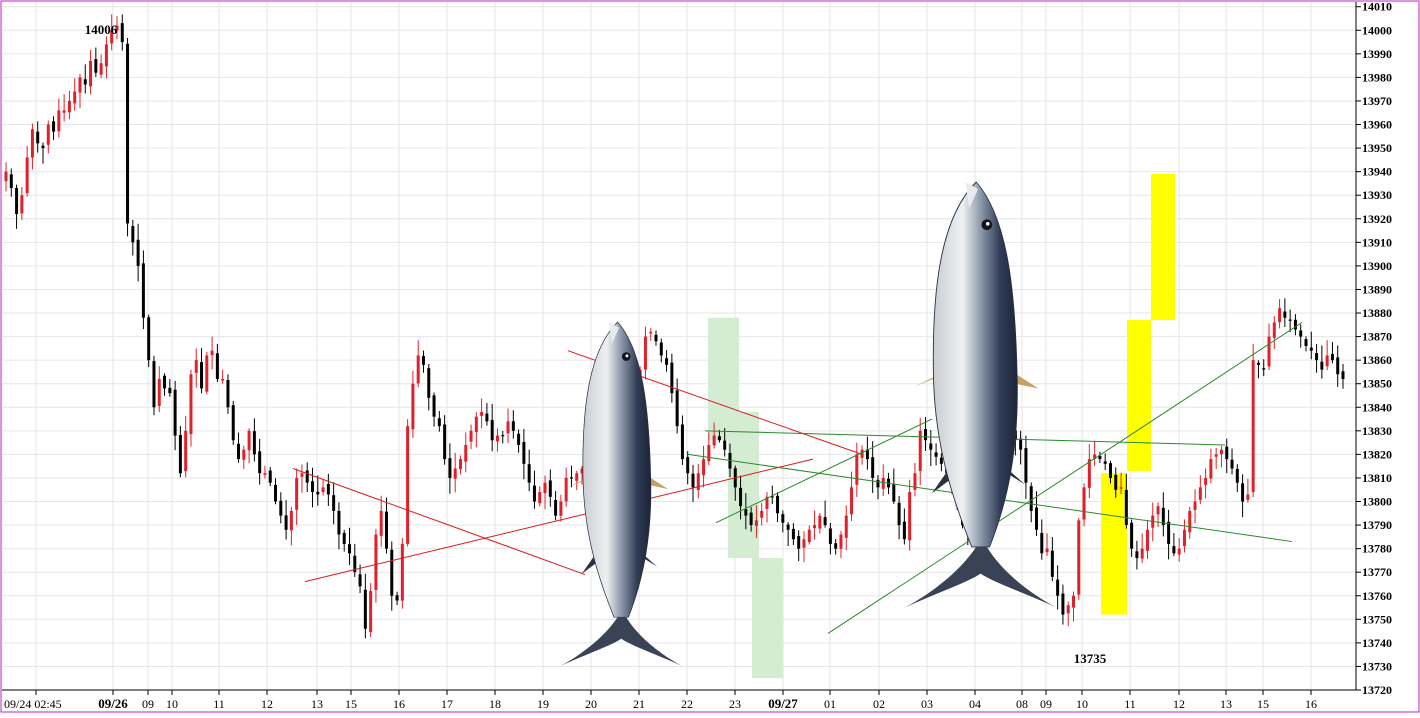 This screenshot has width=1420, height=718. What do you see at coordinates (1377, 7) in the screenshot?
I see `y-tick-label: 14010` at bounding box center [1377, 7].